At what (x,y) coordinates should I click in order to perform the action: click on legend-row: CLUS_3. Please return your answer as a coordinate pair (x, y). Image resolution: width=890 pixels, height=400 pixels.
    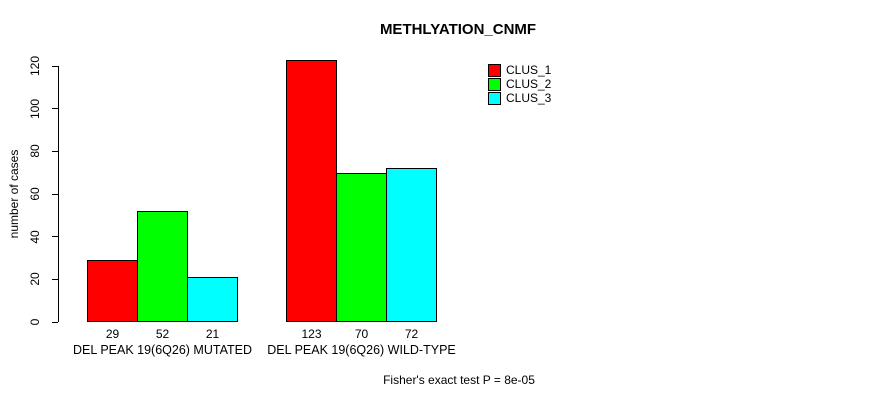
    Looking at the image, I should click on (519, 98).